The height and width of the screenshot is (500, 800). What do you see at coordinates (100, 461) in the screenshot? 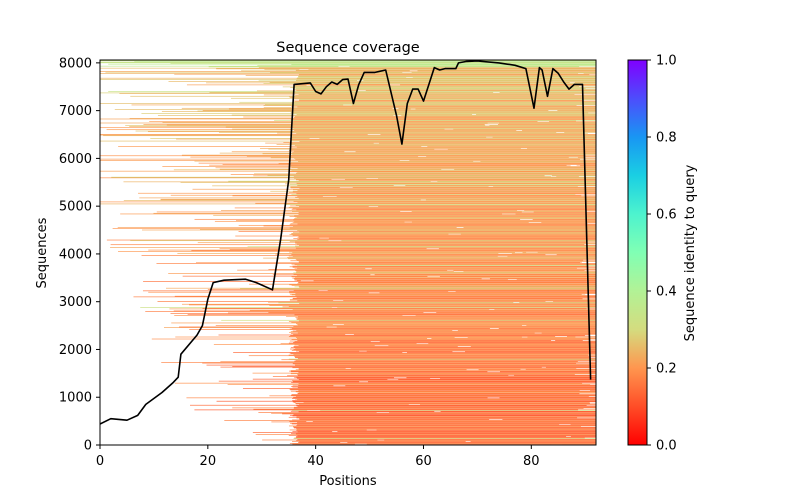
I see `x-tick-label: 0` at bounding box center [100, 461].